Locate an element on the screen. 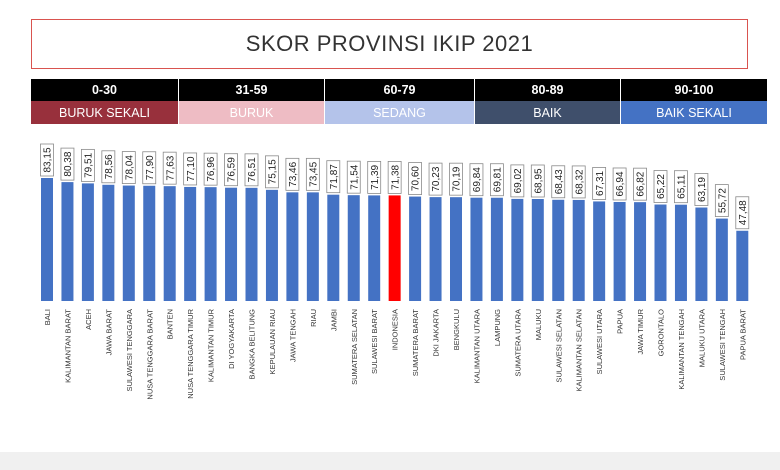 The image size is (780, 470). category-label-sumatera-utara: SUMATERA UTARA is located at coordinates (517, 343).